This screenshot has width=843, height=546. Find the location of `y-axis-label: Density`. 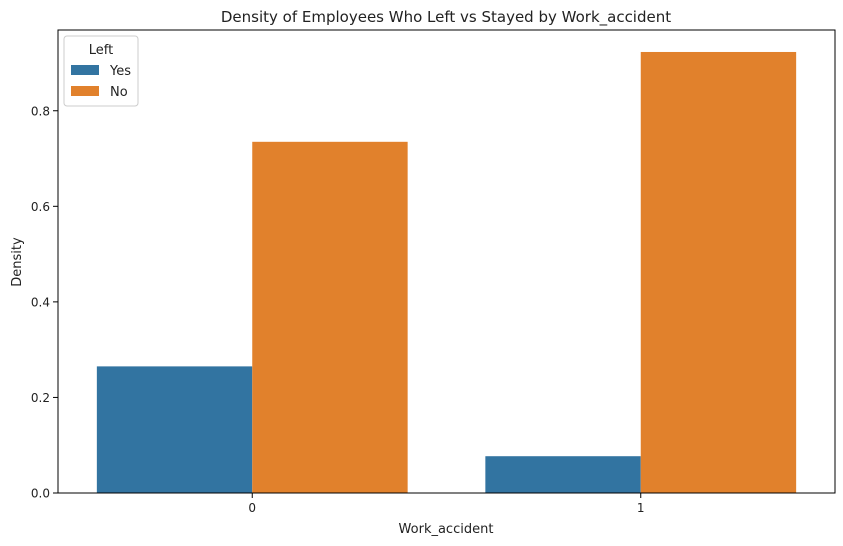

y-axis-label: Density is located at coordinates (17, 262).